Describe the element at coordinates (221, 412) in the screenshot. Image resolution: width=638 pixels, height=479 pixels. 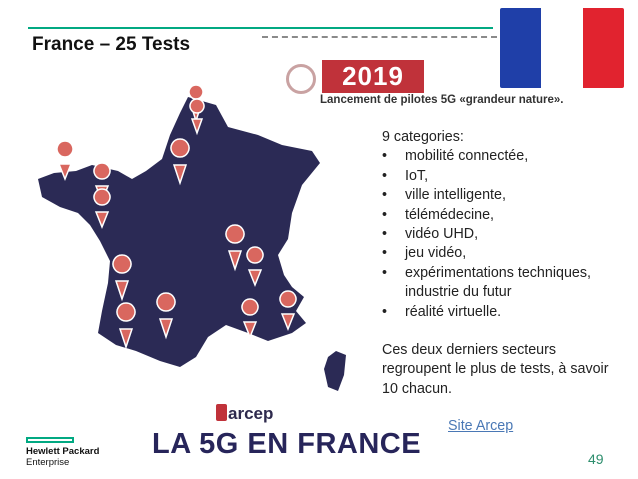
I see `arcep-logo-icon` at that location.